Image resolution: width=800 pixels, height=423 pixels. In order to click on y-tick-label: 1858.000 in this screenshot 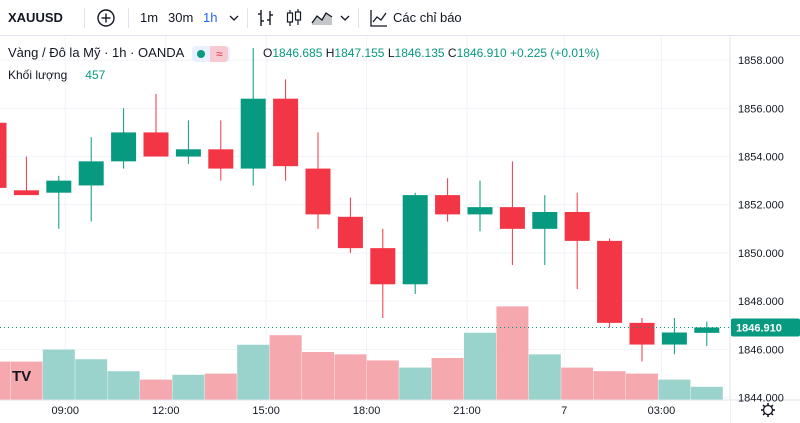, I will do `click(761, 61)`.